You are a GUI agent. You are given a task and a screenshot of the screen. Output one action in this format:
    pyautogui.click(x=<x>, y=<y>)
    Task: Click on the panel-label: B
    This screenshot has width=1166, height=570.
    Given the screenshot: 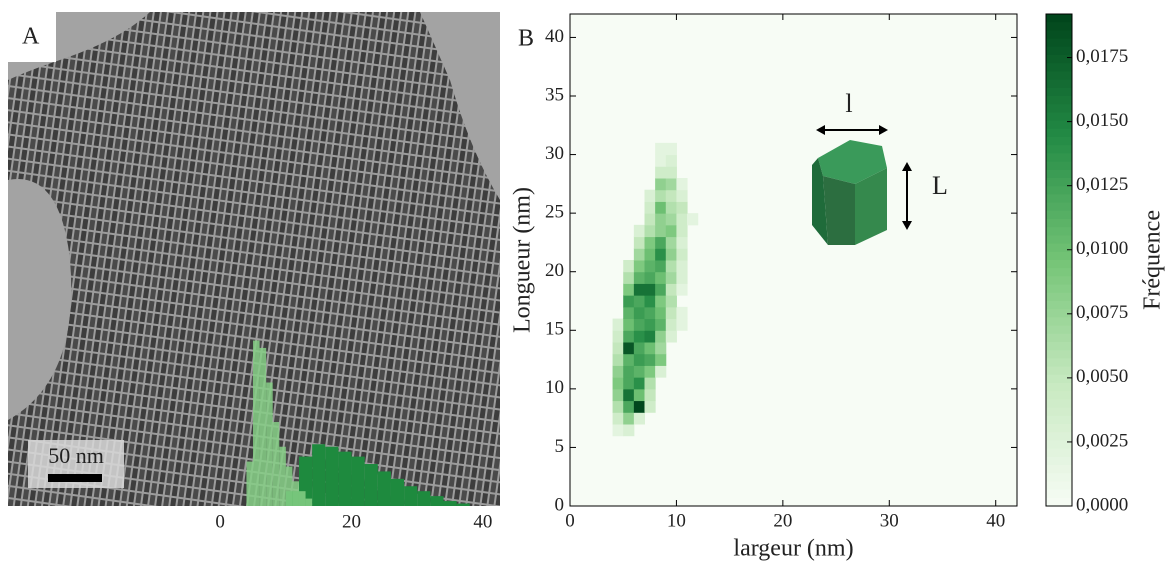 What is the action you would take?
    pyautogui.click(x=526, y=39)
    